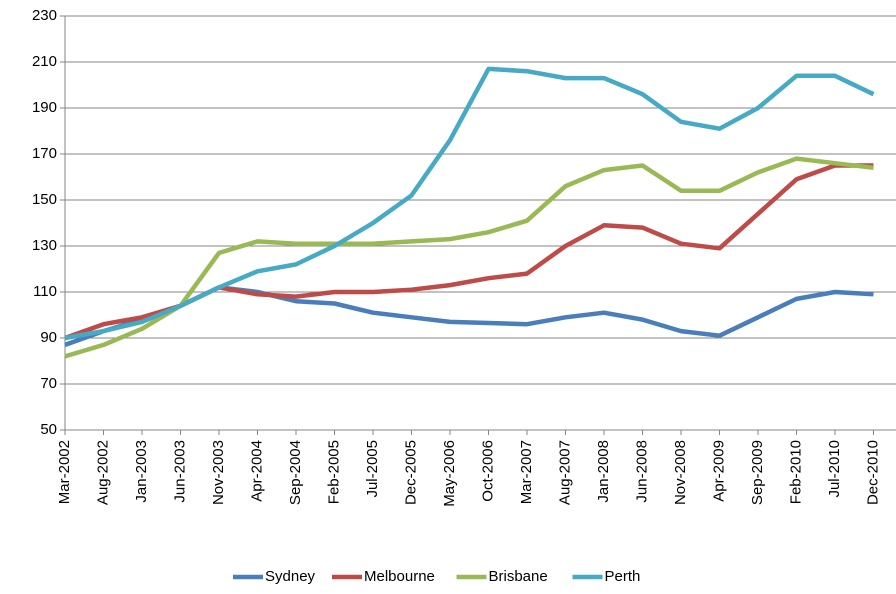  What do you see at coordinates (48, 383) in the screenshot?
I see `y-tick-label: 70` at bounding box center [48, 383].